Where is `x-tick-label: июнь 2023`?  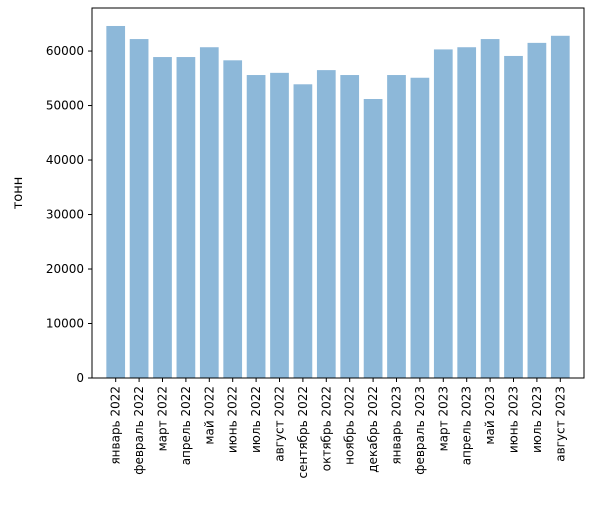 x-tick-label: июнь 2023 is located at coordinates (514, 419).